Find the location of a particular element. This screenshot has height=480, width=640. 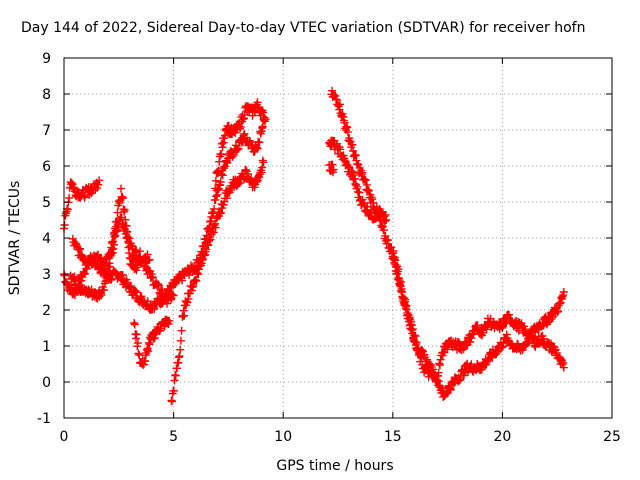

x-tick-label: 15 is located at coordinates (393, 437).